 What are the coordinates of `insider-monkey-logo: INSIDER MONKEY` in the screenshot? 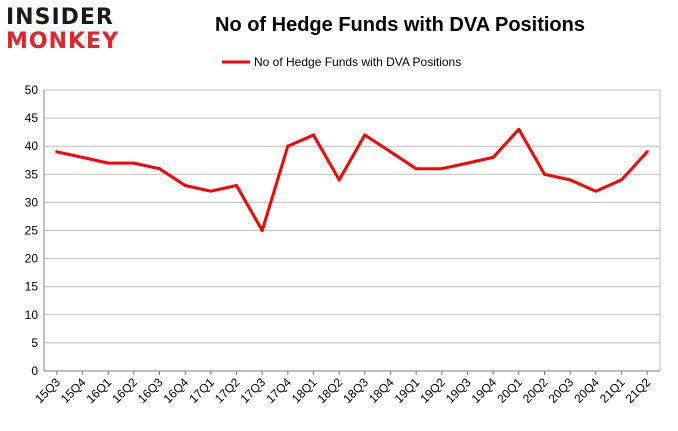 It's located at (67, 31).